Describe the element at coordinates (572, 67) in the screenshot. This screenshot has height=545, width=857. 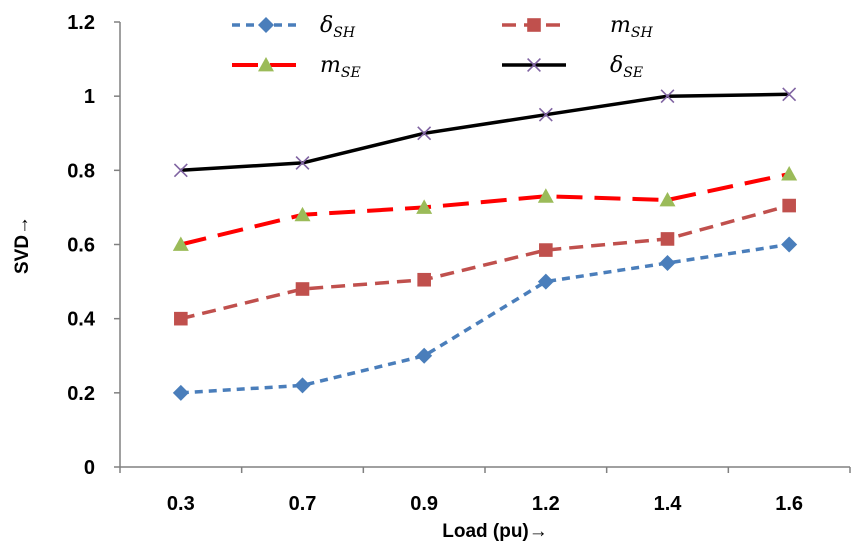
I see `legend-entry-3: δSE` at that location.